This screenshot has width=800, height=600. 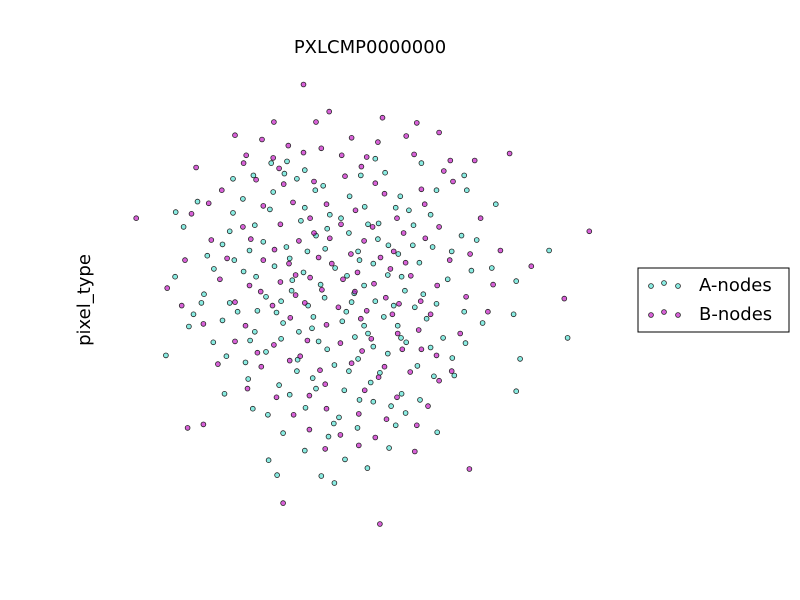 What do you see at coordinates (710, 314) in the screenshot?
I see `legend-entry-b-nodes: B-nodes` at bounding box center [710, 314].